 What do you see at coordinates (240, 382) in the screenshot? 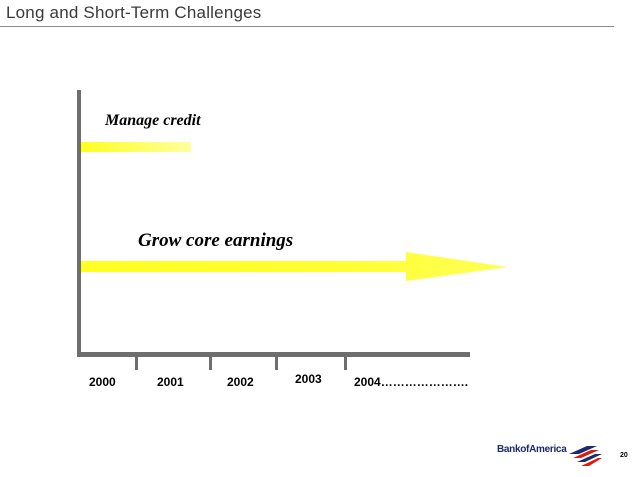
I see `year-label-2002: 2002` at bounding box center [240, 382].